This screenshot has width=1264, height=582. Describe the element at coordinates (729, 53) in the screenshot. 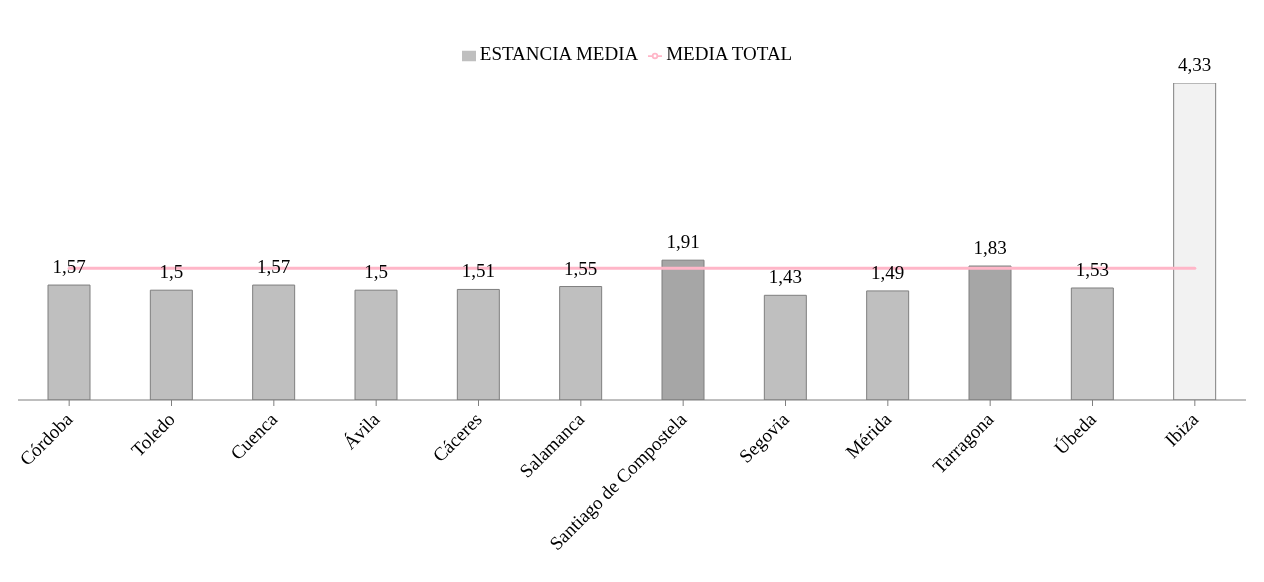

I see `legend-label: MEDIA TOTAL` at that location.